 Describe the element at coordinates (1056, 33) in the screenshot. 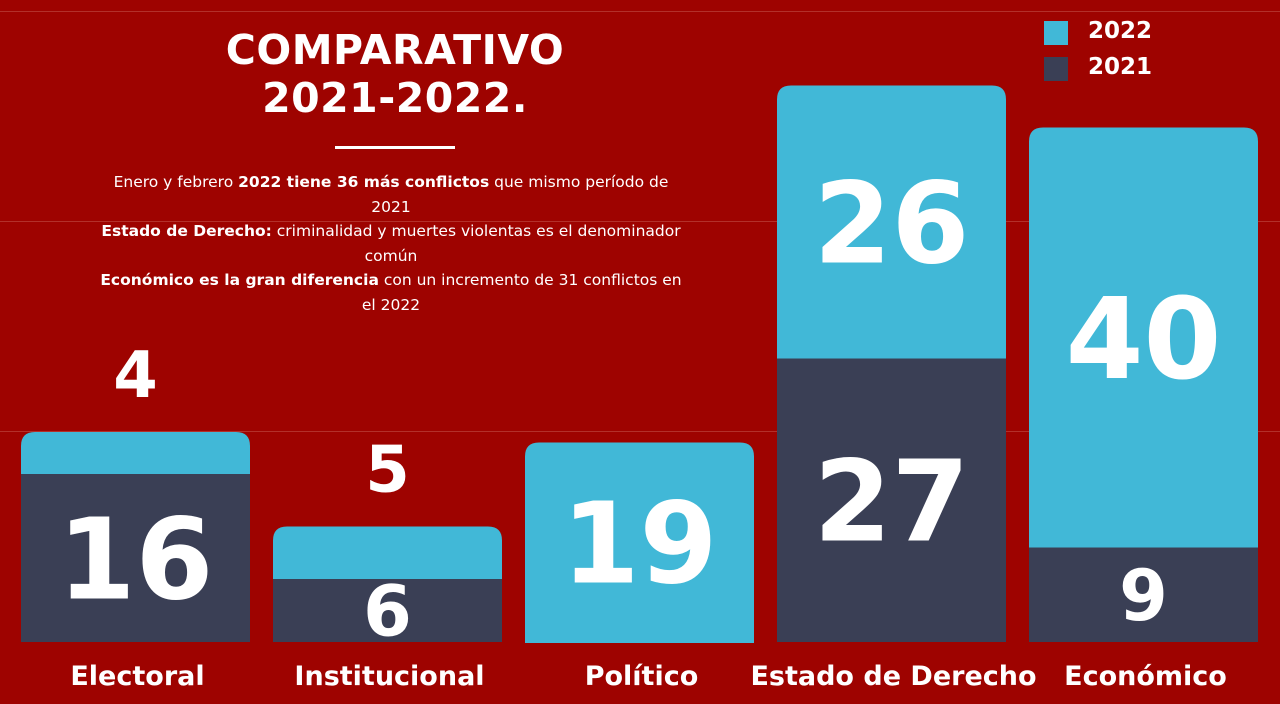

I see `legend-swatch-2022` at that location.